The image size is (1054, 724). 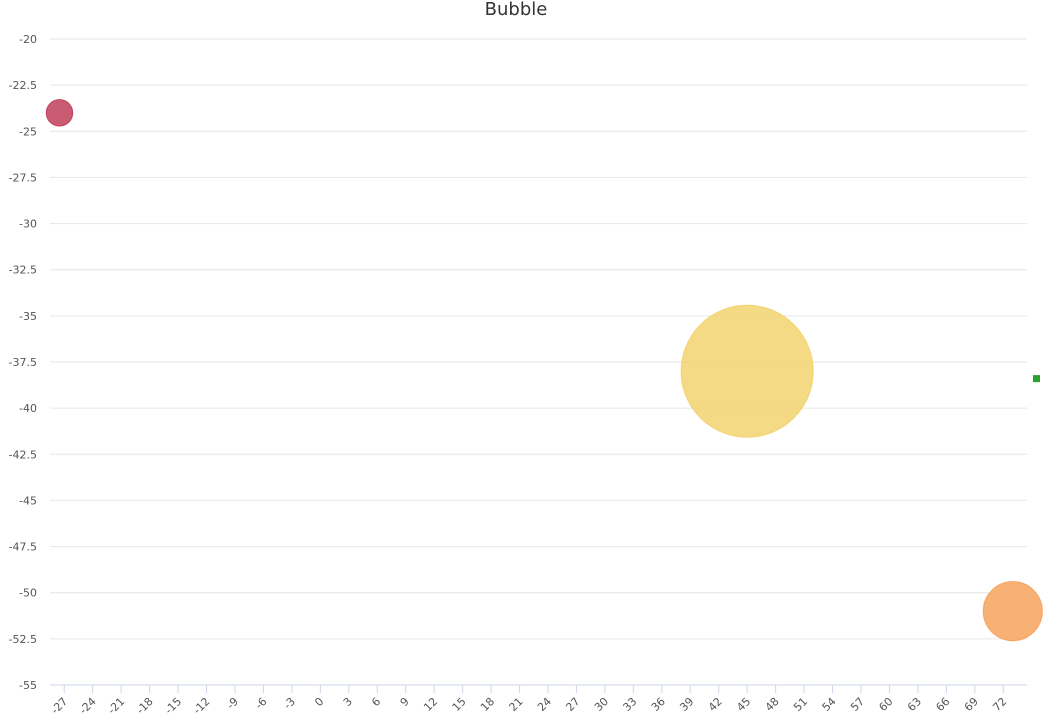 I want to click on y-tick-label: -20, so click(x=28, y=39).